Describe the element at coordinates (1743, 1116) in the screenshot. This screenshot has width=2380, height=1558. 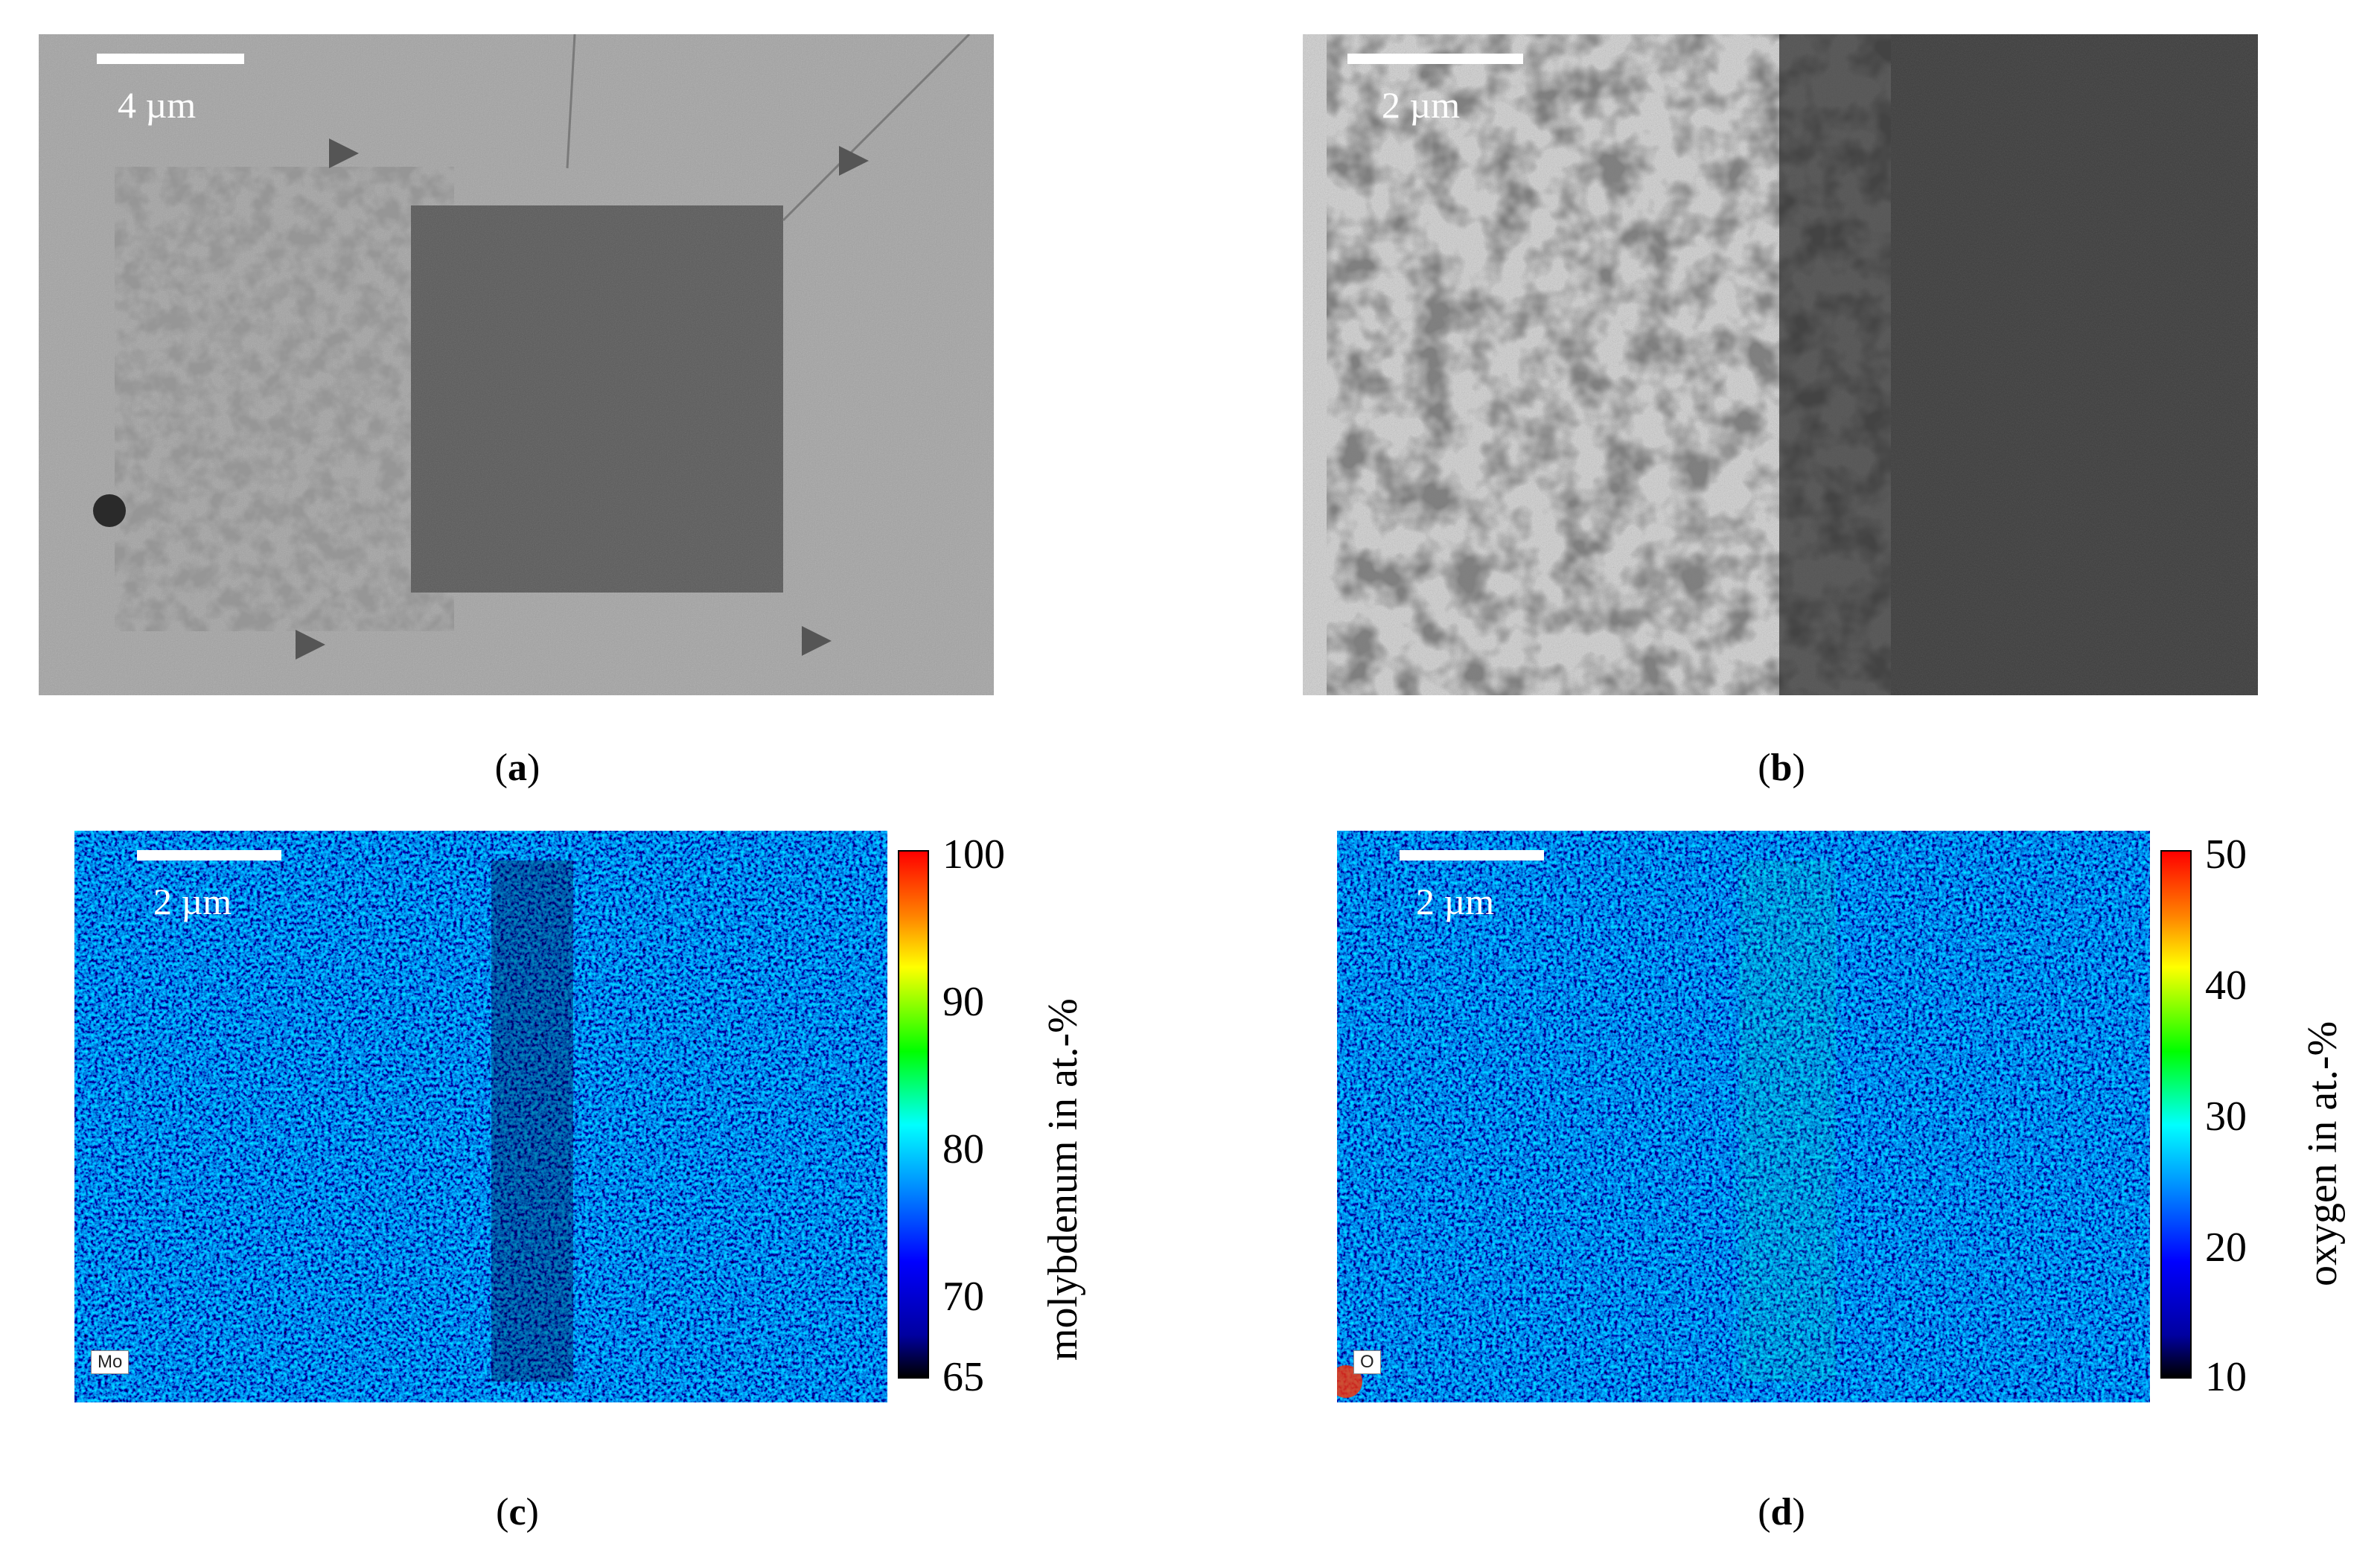
I see `edx-map-d` at that location.